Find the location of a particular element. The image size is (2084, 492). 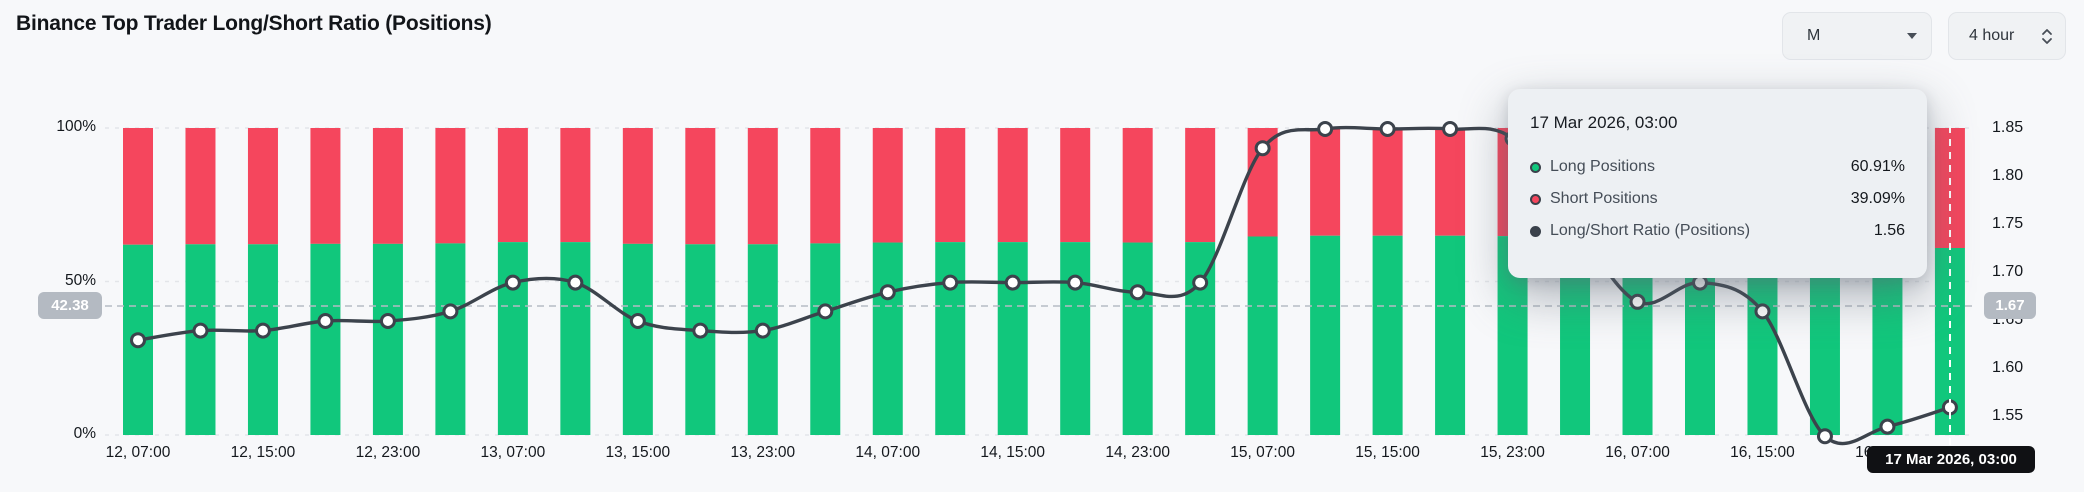

y-axis-left-tick: 100% is located at coordinates (76, 126).